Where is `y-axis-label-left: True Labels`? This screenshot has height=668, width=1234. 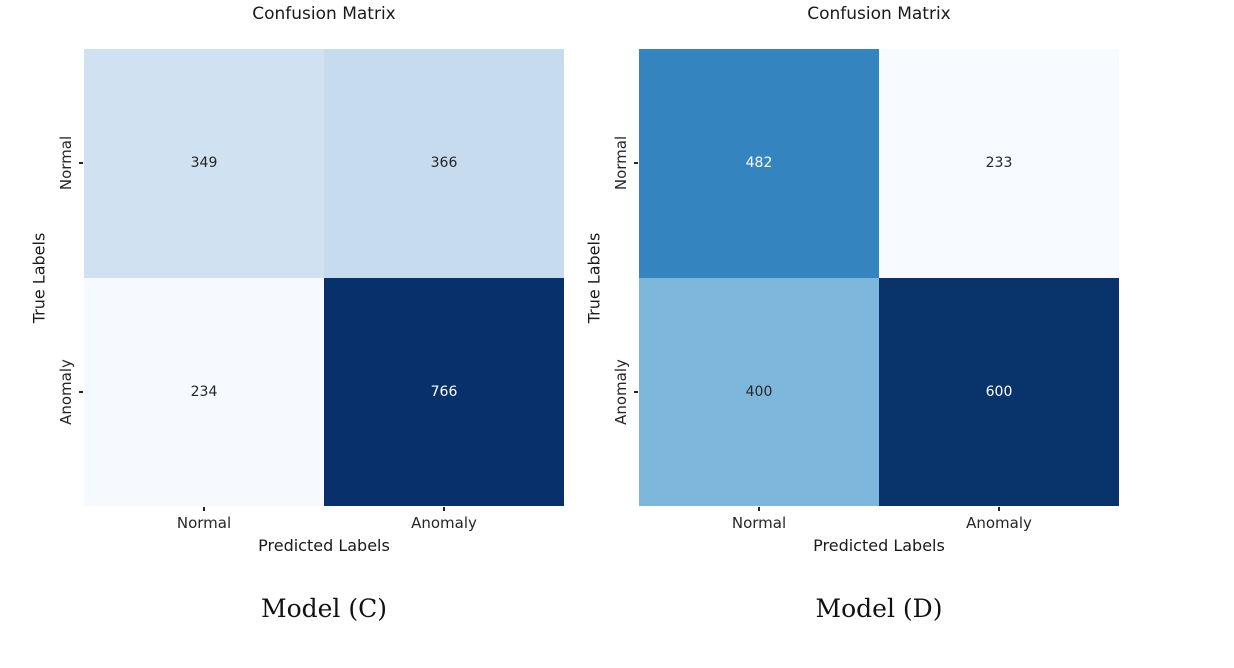 y-axis-label-left: True Labels is located at coordinates (39, 278).